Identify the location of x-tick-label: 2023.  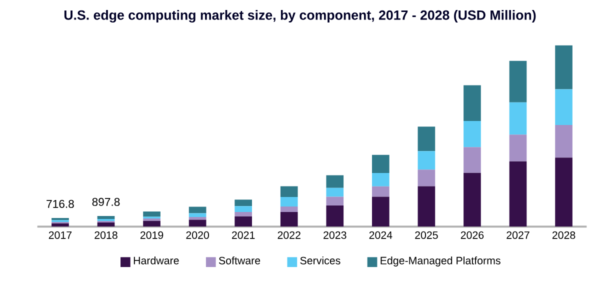
(335, 235).